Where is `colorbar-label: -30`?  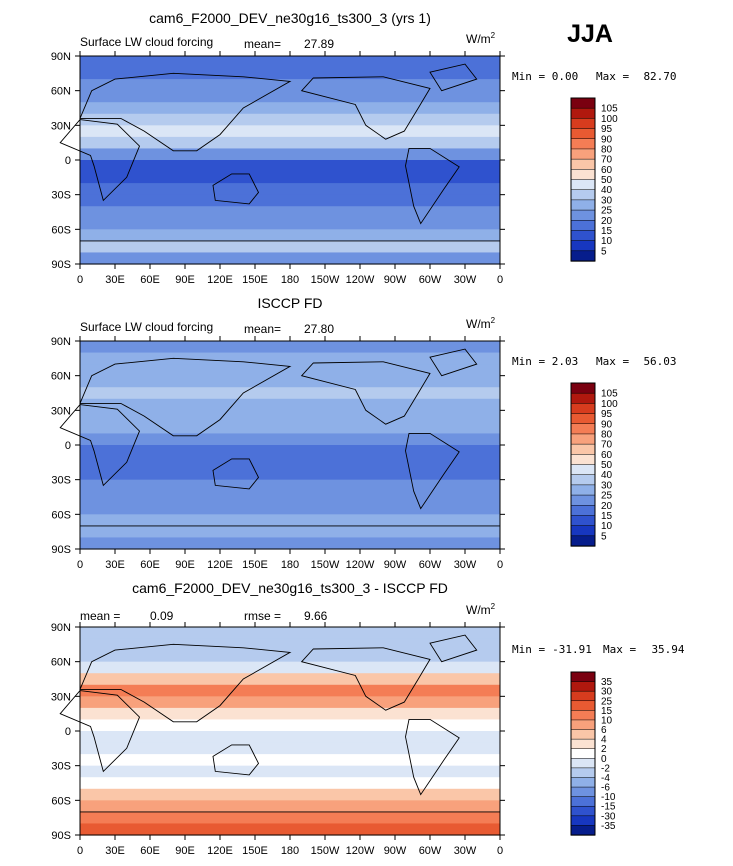
colorbar-label: -30 is located at coordinates (608, 816).